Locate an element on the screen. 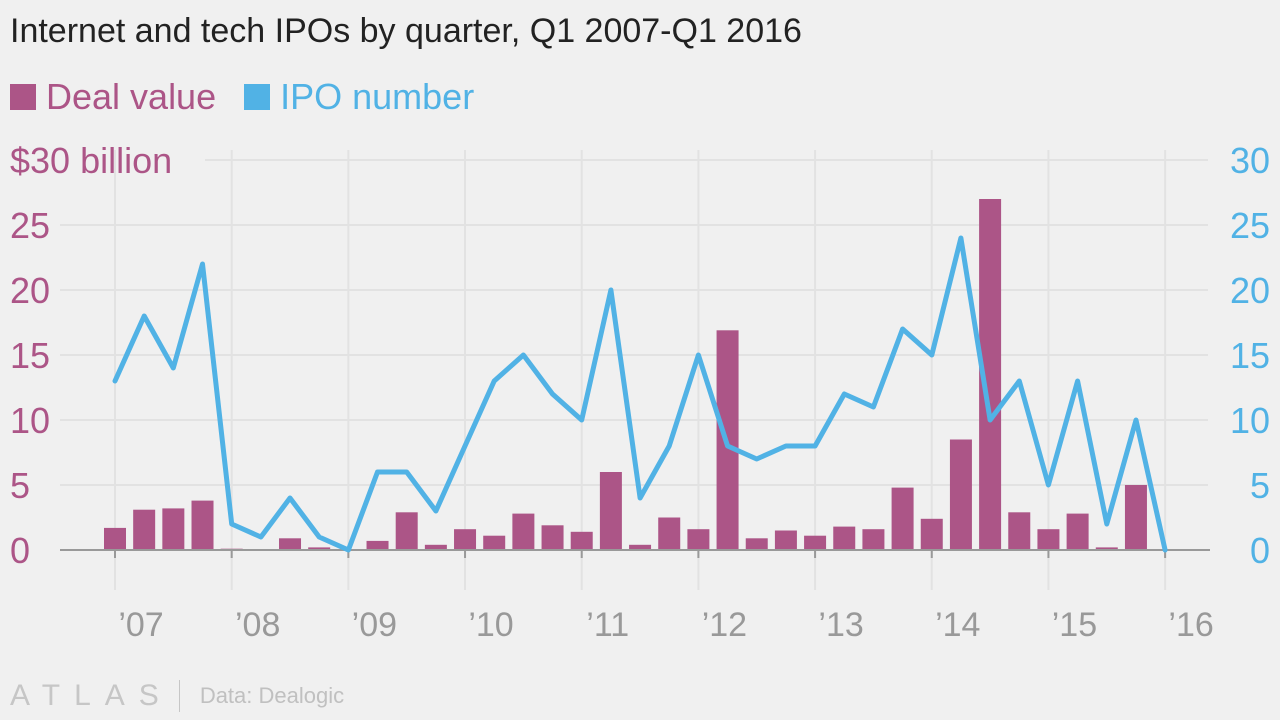 The height and width of the screenshot is (720, 1280). legend-label-ipo-number: IPO number is located at coordinates (377, 96).